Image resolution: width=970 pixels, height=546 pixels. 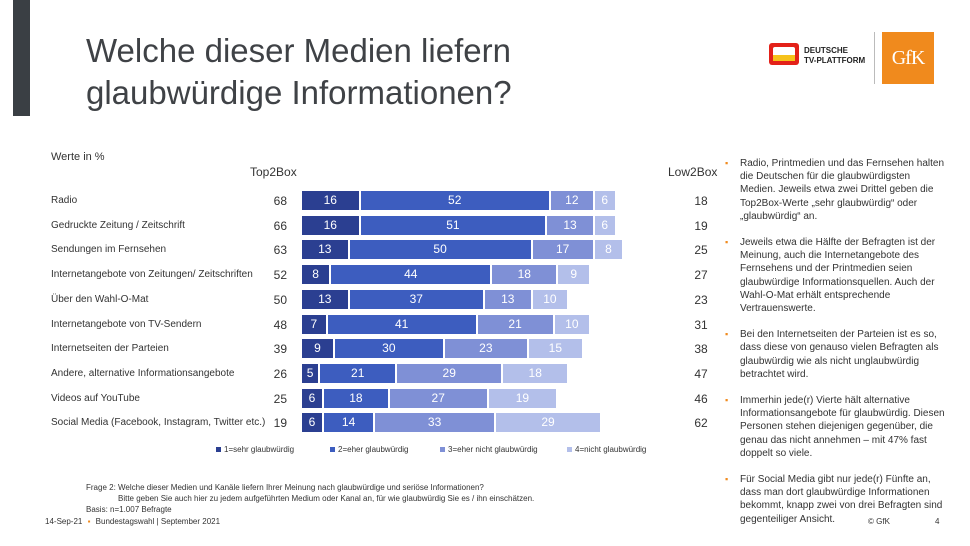 What do you see at coordinates (280, 225) in the screenshot?
I see `top2box-value: 66` at bounding box center [280, 225].